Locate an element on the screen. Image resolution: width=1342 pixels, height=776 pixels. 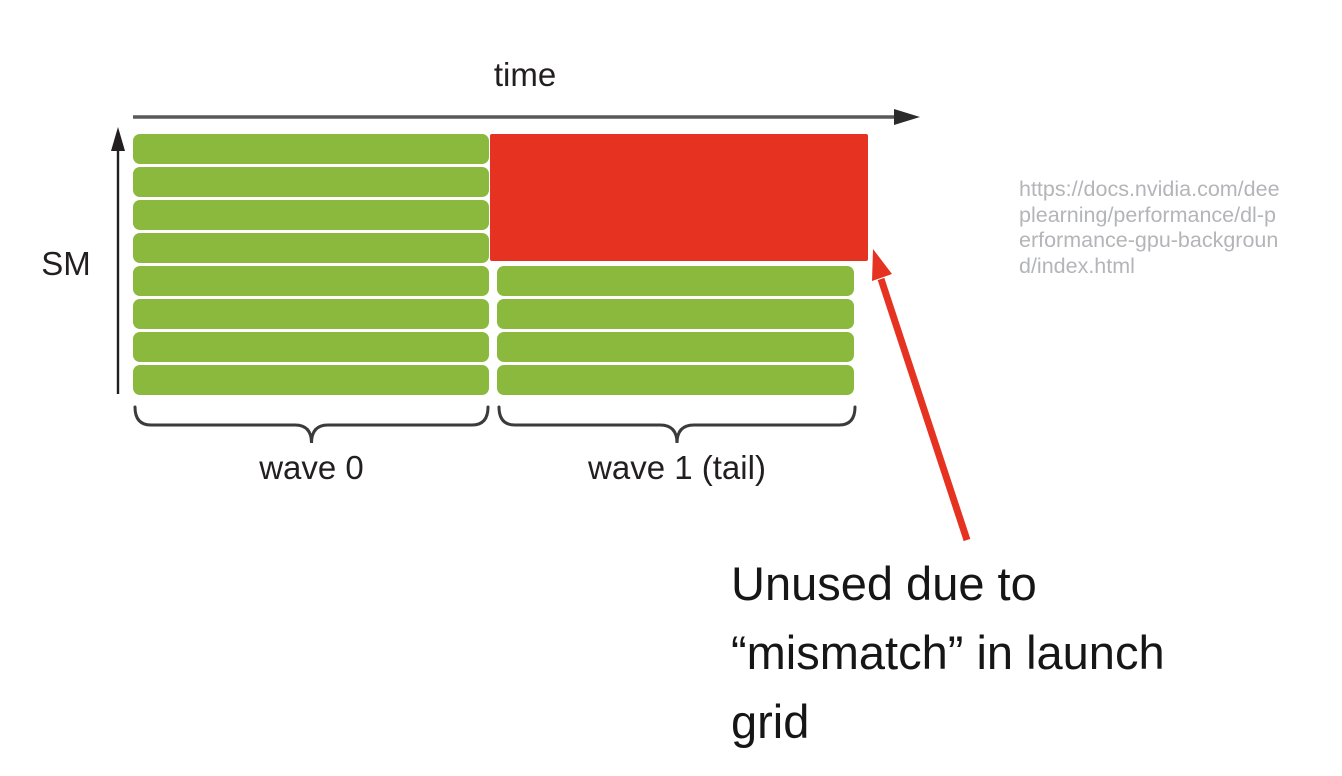
unused-block is located at coordinates (679, 197).